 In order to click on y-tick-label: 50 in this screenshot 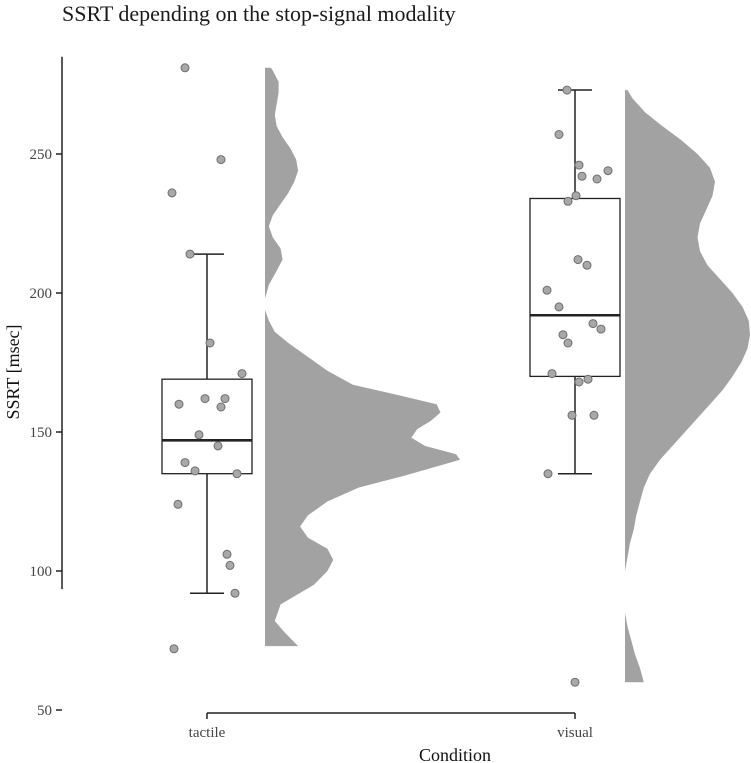, I will do `click(44, 711)`.